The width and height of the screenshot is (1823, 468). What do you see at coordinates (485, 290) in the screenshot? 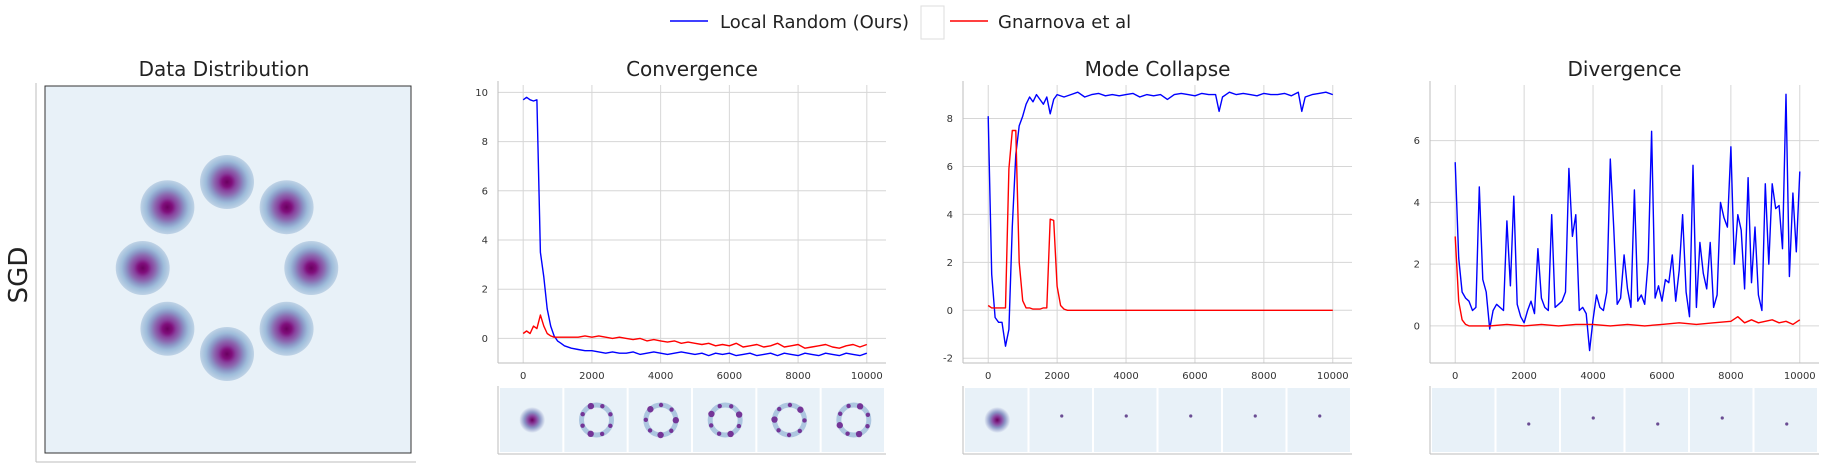
I see `y-tick-label: 2` at bounding box center [485, 290].